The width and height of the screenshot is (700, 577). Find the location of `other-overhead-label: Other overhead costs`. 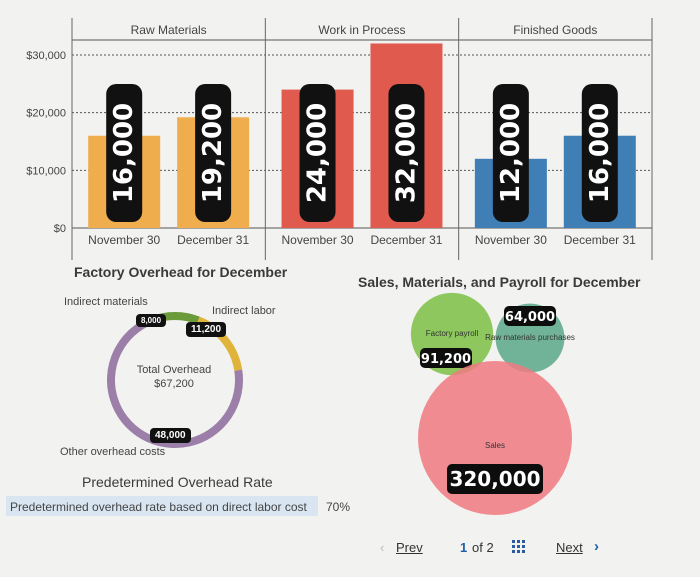

other-overhead-label: Other overhead costs is located at coordinates (113, 452).